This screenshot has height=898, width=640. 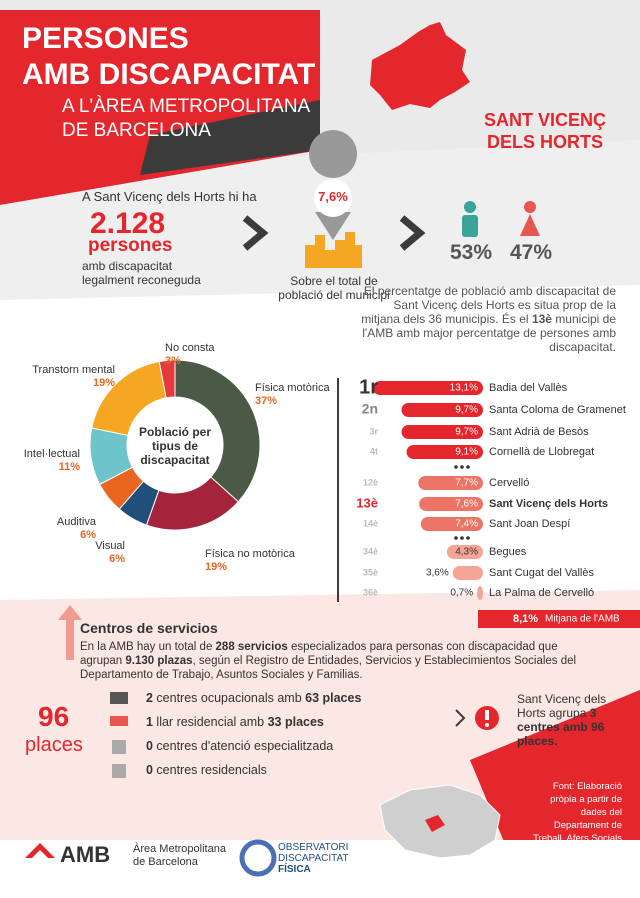 What do you see at coordinates (169, 74) in the screenshot?
I see `title: AMB DISCAPACITAT` at bounding box center [169, 74].